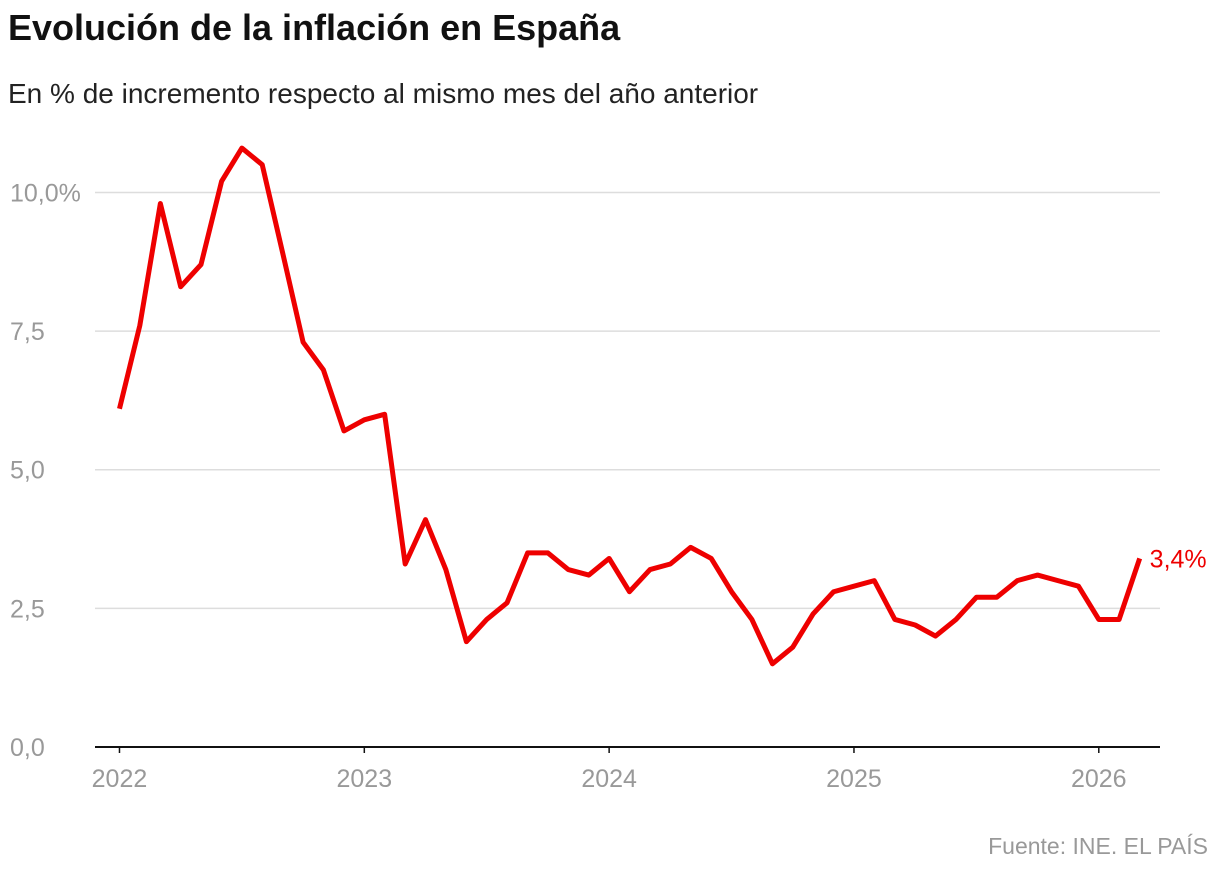 The height and width of the screenshot is (874, 1220). What do you see at coordinates (609, 779) in the screenshot?
I see `x-tick-label: 2024` at bounding box center [609, 779].